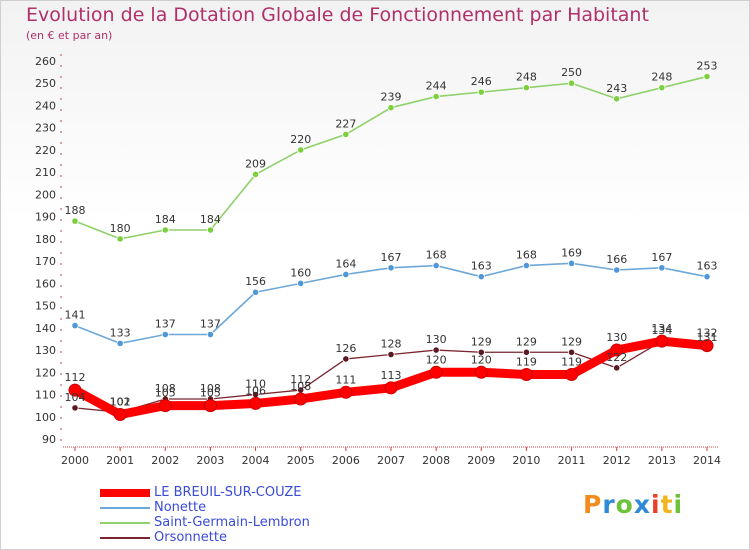 The width and height of the screenshot is (750, 550). What do you see at coordinates (45, 83) in the screenshot?
I see `y-tick-label: 250` at bounding box center [45, 83].